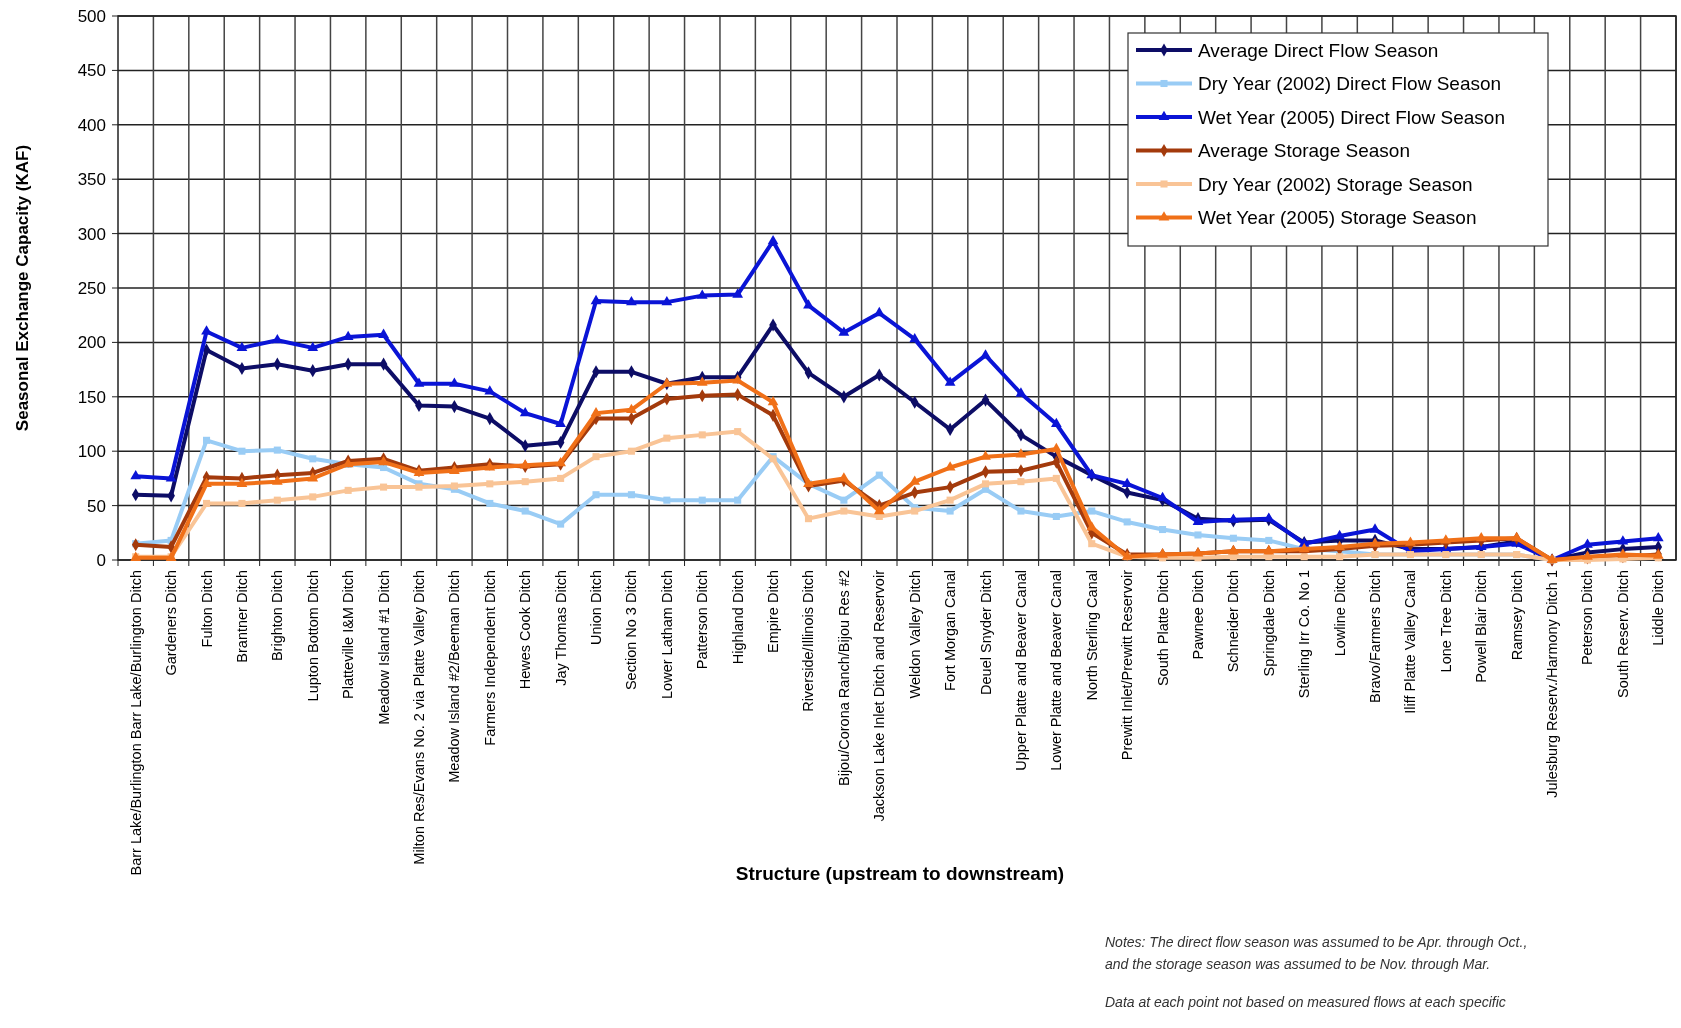 This screenshot has height=1028, width=1681. What do you see at coordinates (418, 717) in the screenshot?
I see `x-tick-label: Milton Res/Evans No. 2 via Platte Valley Ditch` at bounding box center [418, 717].